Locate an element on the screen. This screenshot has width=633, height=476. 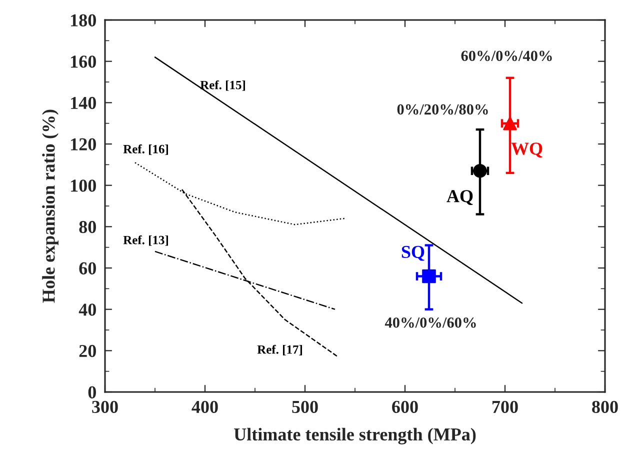
y-tick-label: 20 is located at coordinates (87, 351).